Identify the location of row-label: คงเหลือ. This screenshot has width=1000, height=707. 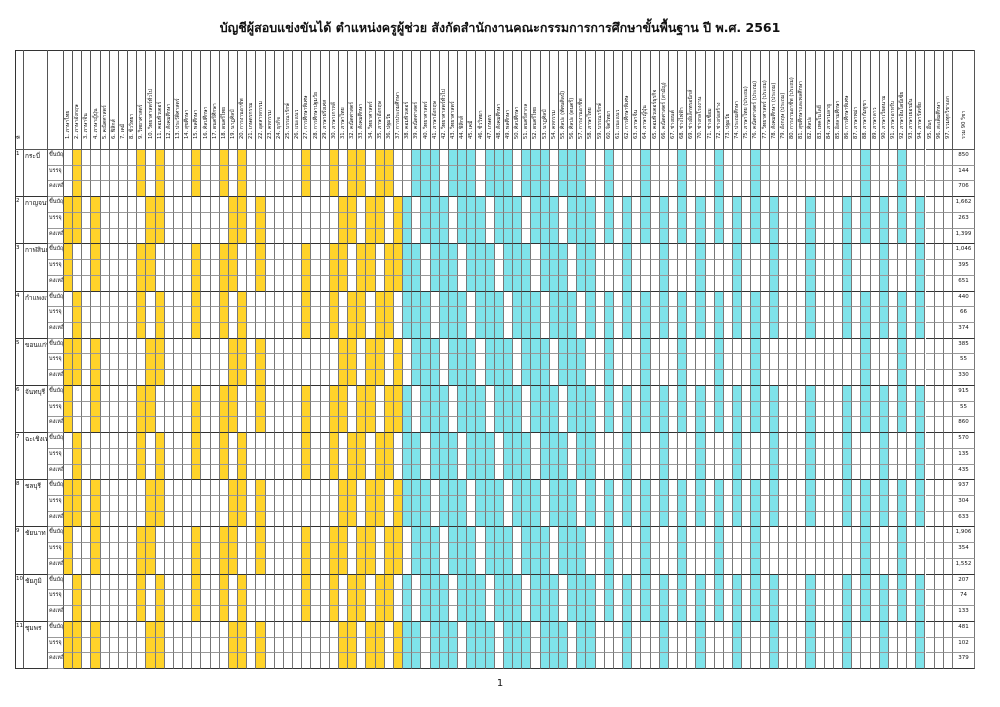
(56, 189).